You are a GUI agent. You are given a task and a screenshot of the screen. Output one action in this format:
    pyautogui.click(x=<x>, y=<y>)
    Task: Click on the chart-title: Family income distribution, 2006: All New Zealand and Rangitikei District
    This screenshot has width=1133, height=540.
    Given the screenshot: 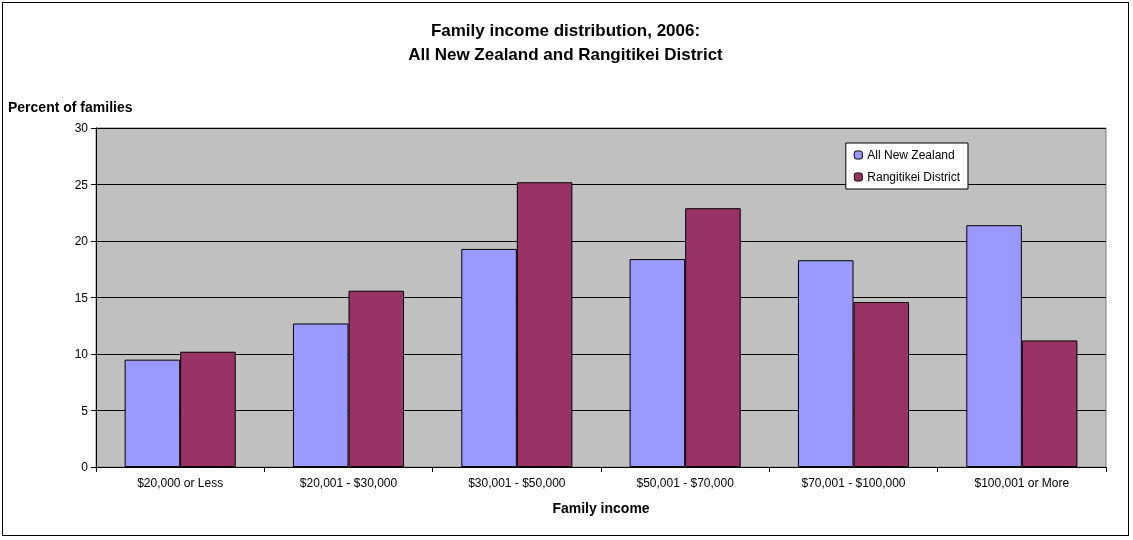 What is the action you would take?
    pyautogui.click(x=566, y=42)
    